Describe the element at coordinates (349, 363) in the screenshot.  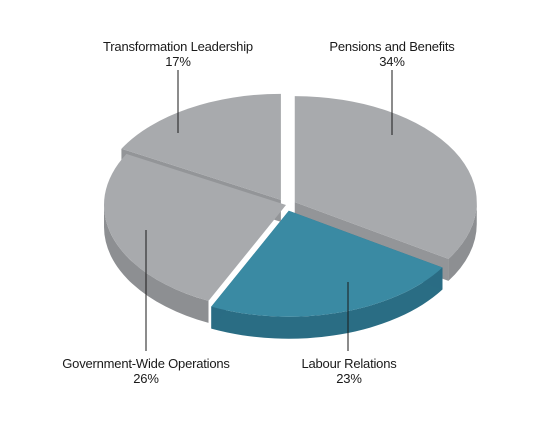
I see `slice-label-labour: Labour Relations` at that location.